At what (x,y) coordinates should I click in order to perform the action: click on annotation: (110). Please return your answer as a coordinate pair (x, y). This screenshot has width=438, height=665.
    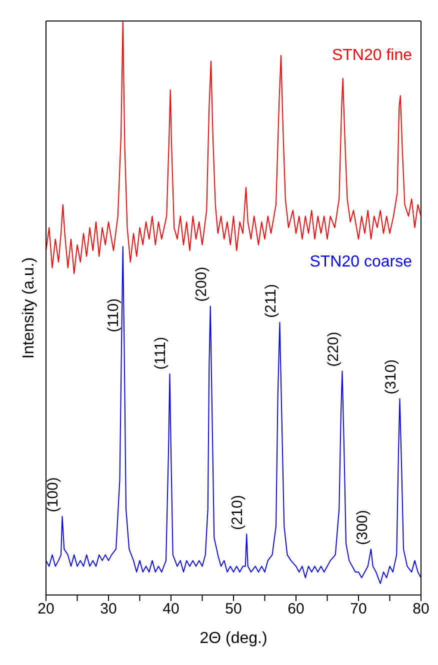
    Looking at the image, I should click on (113, 315).